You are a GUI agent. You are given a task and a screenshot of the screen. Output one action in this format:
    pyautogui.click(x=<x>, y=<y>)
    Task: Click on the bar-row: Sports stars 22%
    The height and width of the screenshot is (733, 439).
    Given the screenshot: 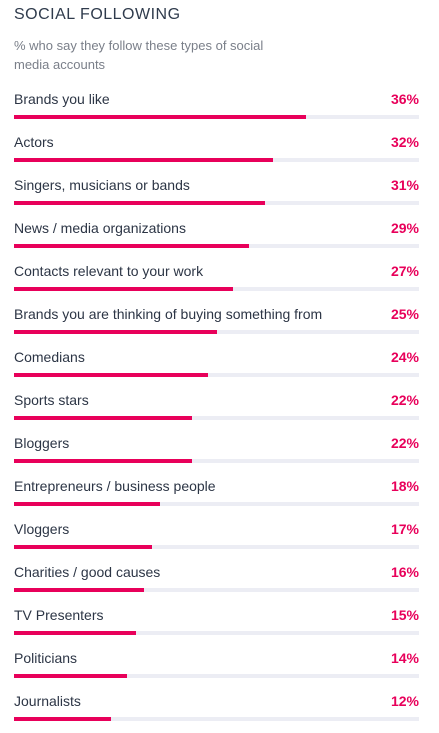 What is the action you would take?
    pyautogui.click(x=216, y=412)
    